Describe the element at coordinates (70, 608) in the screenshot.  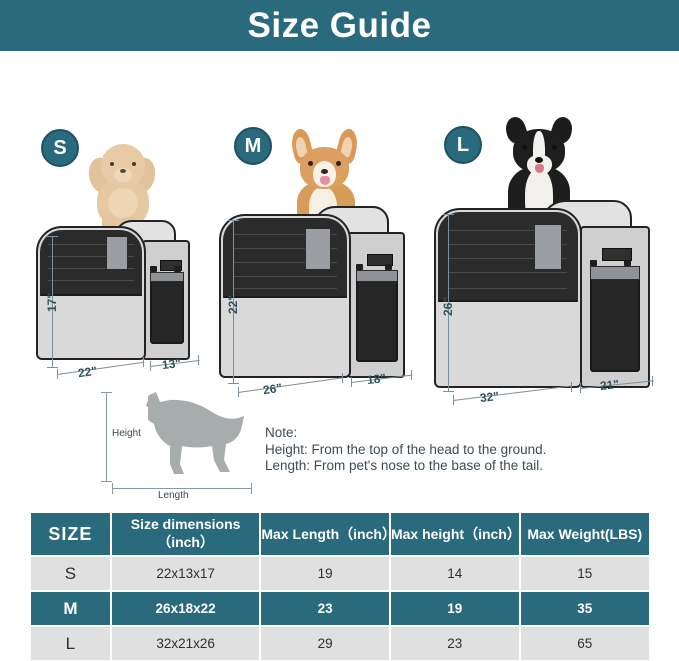
I see `table-cell-size: M` at that location.